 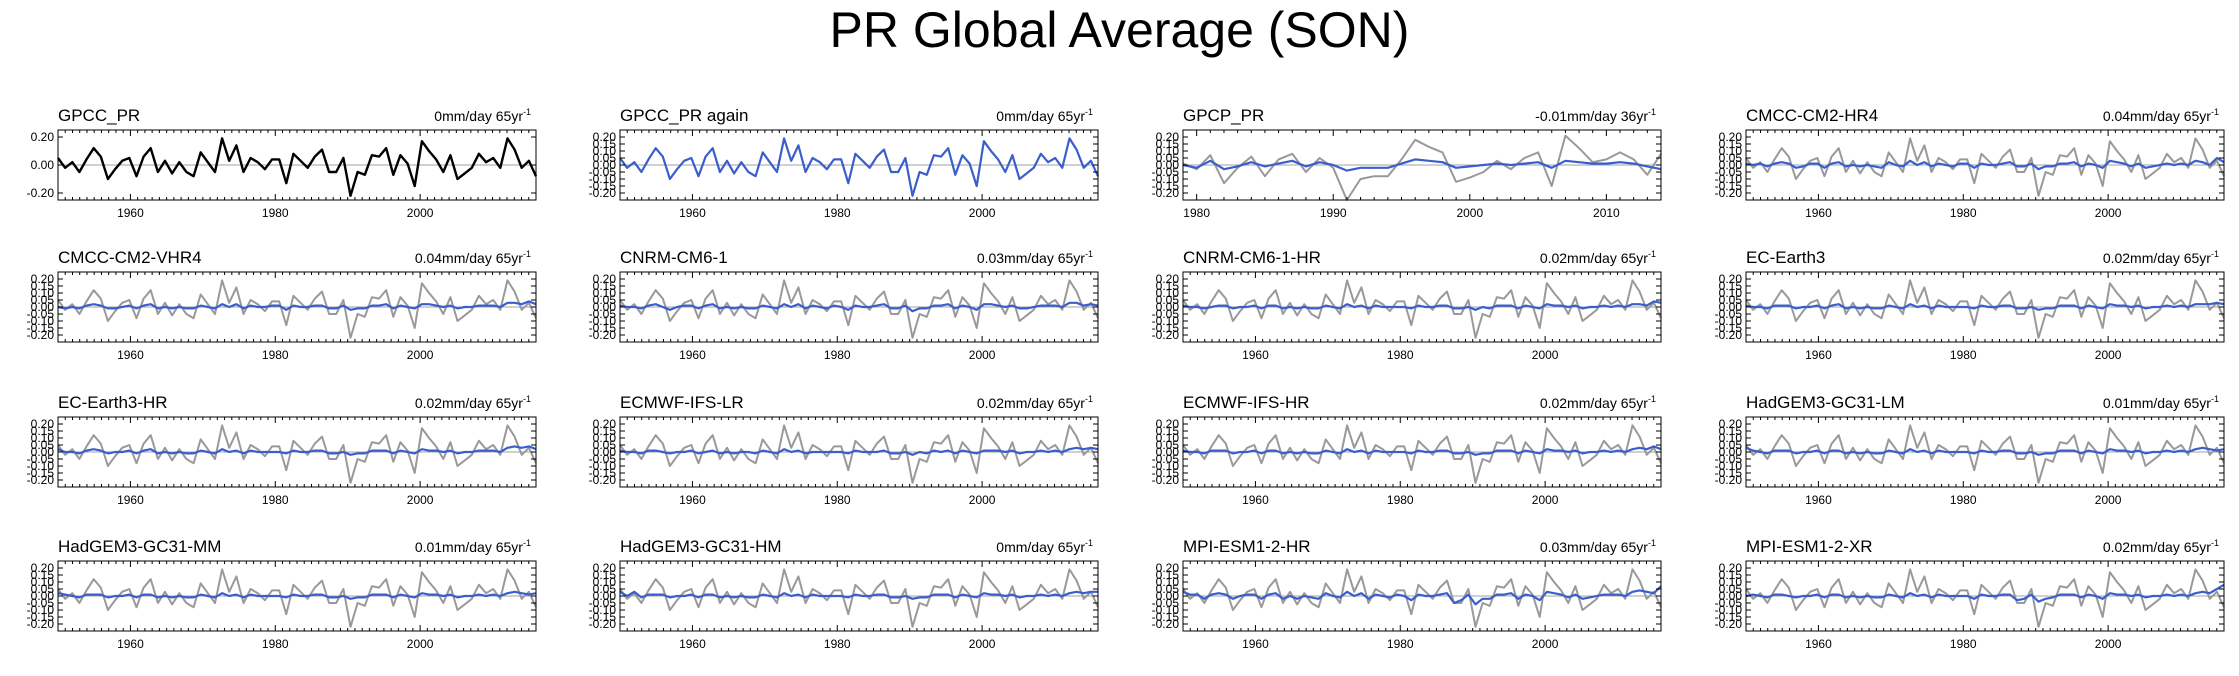 I want to click on trend-label: 0.04mm/day 65yr-1, so click(x=2161, y=115).